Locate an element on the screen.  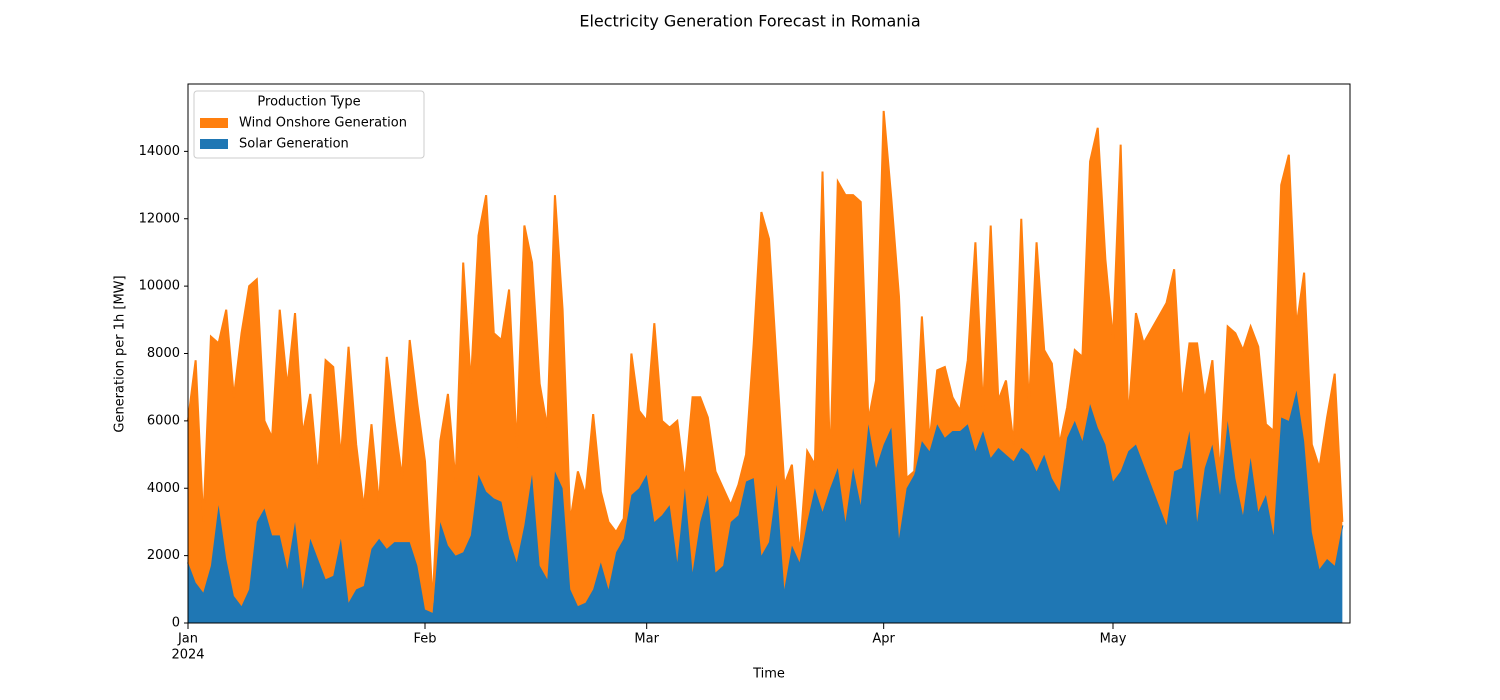
y-tick-label: 2000 is located at coordinates (163, 555).